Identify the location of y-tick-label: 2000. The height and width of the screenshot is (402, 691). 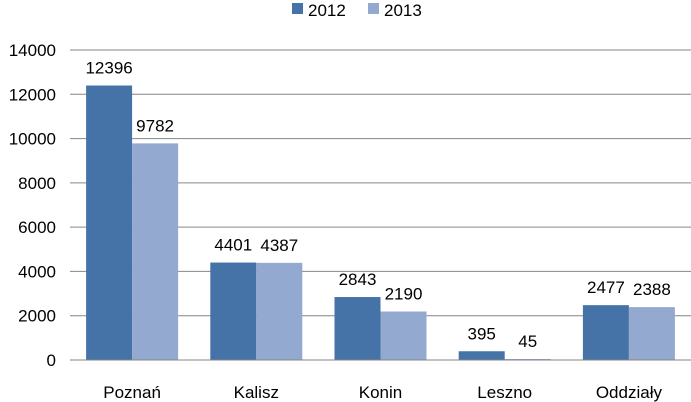
(37, 316).